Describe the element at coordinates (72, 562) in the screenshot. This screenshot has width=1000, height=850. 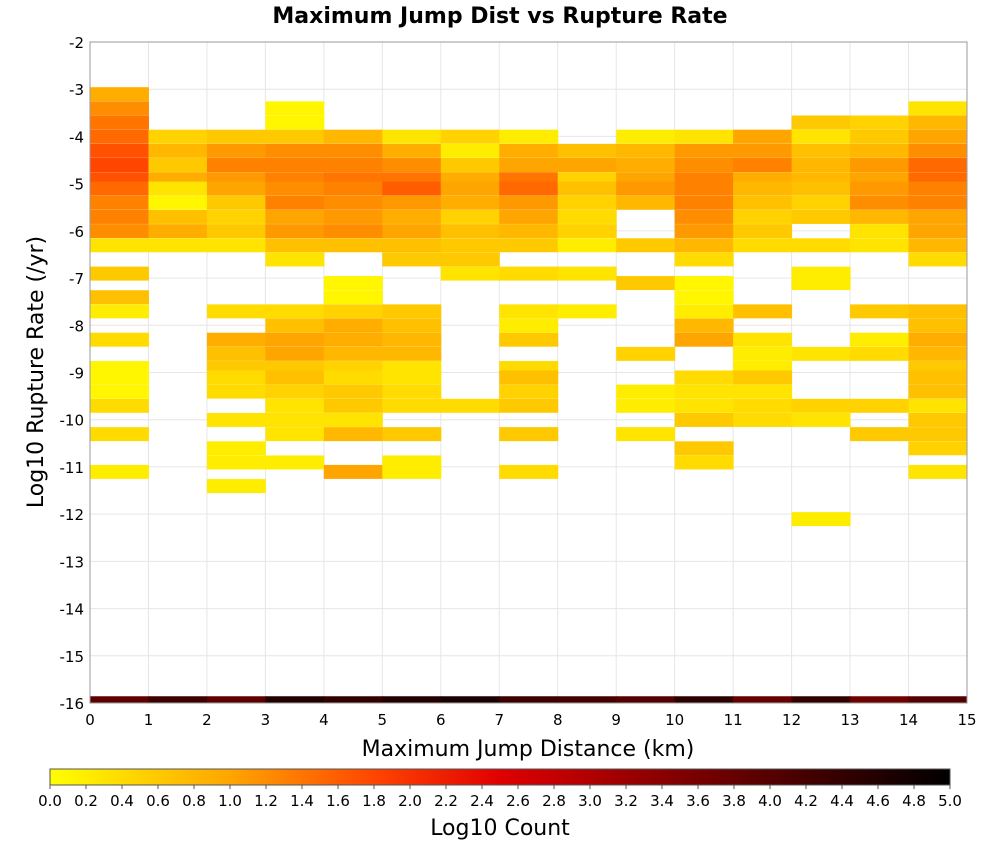
I see `y-tick-label: -13` at that location.